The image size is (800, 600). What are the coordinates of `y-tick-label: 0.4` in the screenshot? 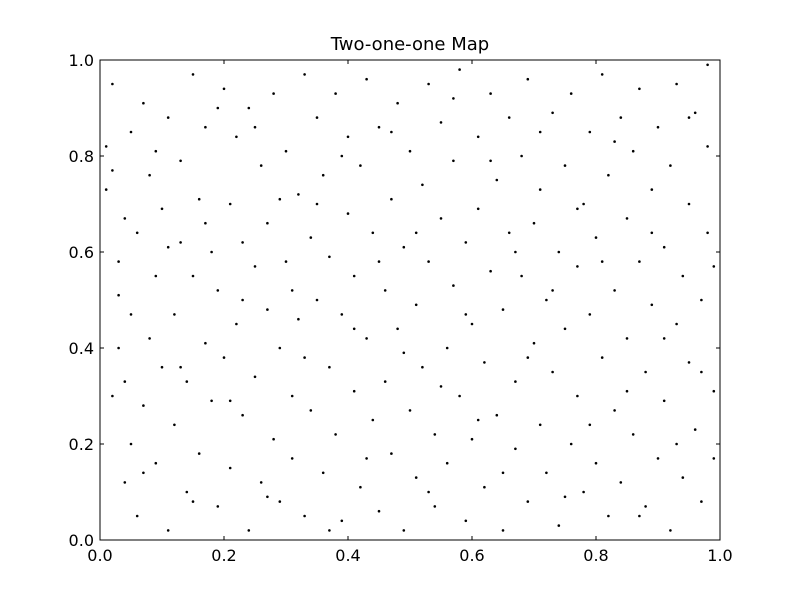 It's located at (81, 348).